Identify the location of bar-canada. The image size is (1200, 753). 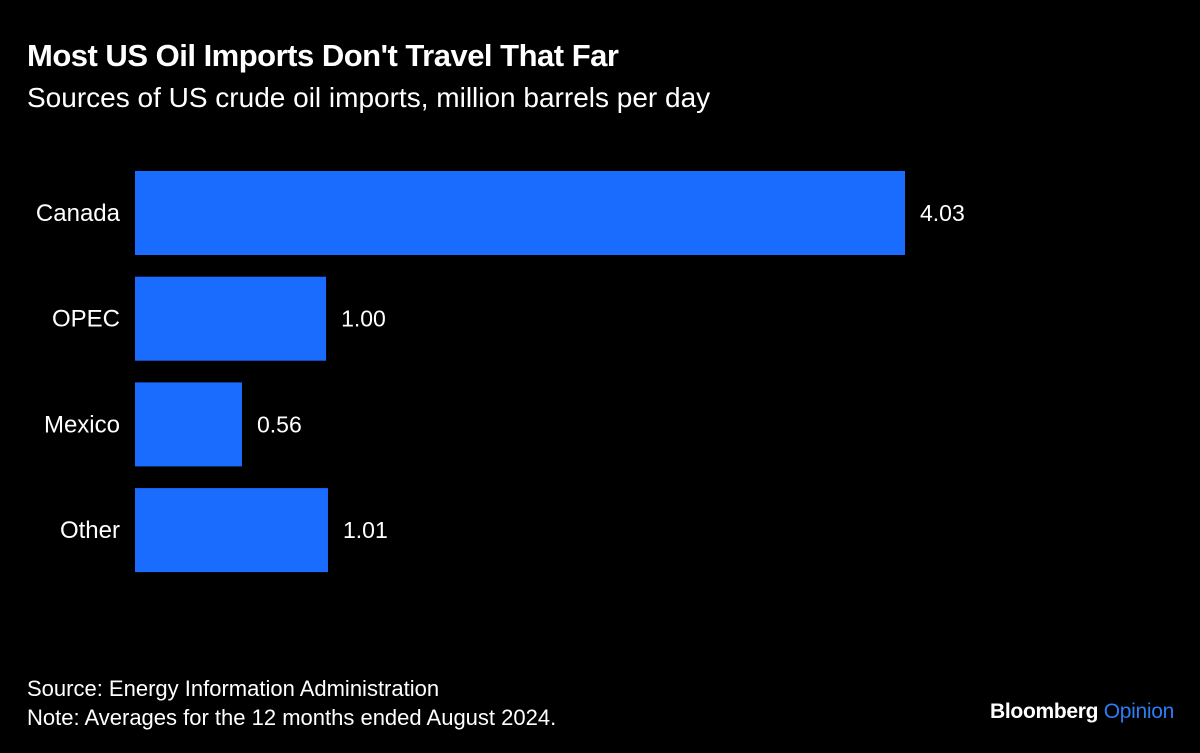
(520, 213).